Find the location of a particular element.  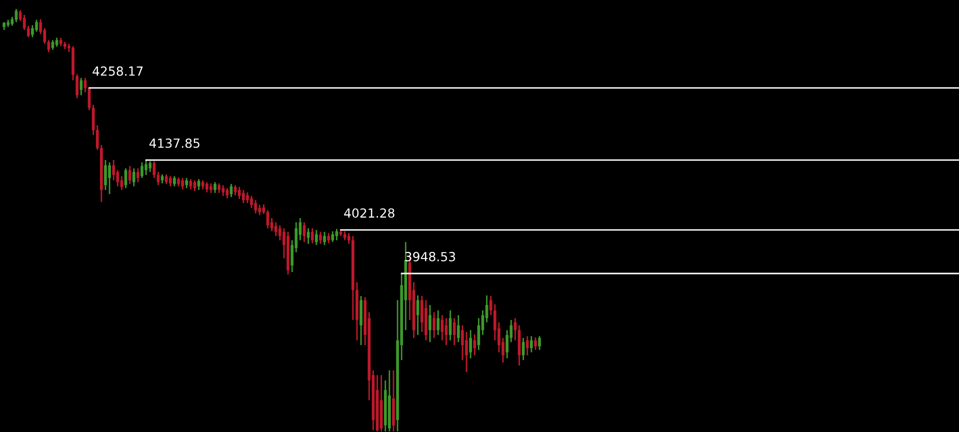

ref-line-label: 4021.28 is located at coordinates (369, 213).